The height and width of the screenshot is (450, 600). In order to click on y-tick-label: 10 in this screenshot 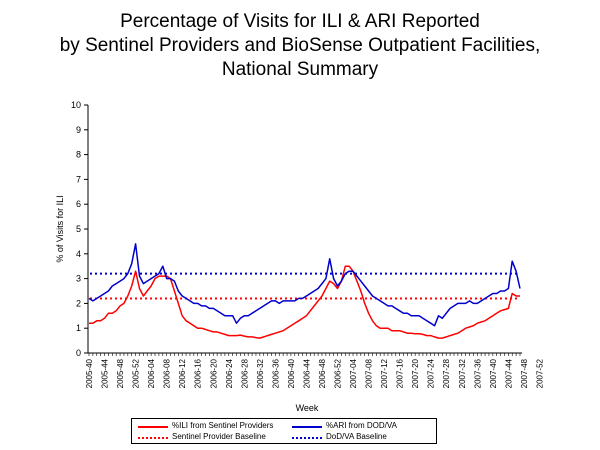, I will do `click(76, 105)`.